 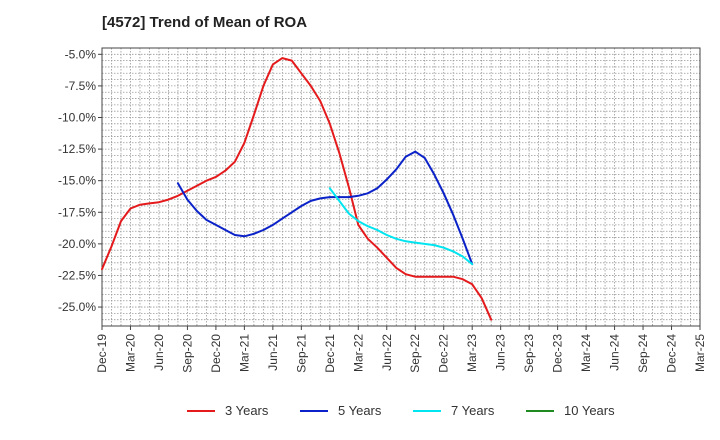 I want to click on x-tick-label: Mar-24, so click(x=586, y=353).